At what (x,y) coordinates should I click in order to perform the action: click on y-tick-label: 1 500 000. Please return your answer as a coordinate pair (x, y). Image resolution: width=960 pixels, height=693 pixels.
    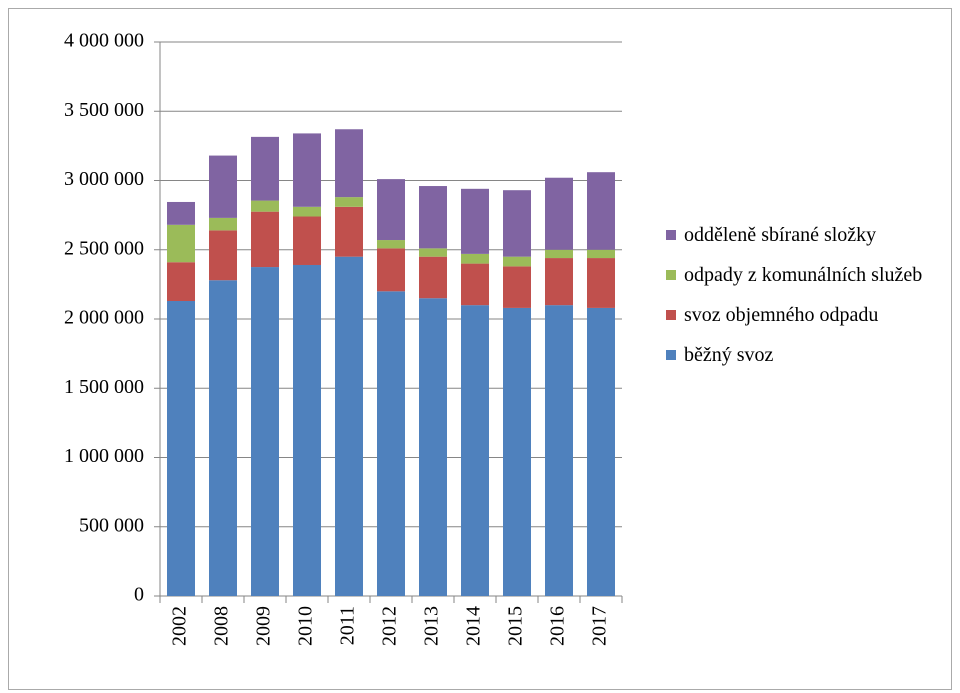
    Looking at the image, I should click on (104, 387).